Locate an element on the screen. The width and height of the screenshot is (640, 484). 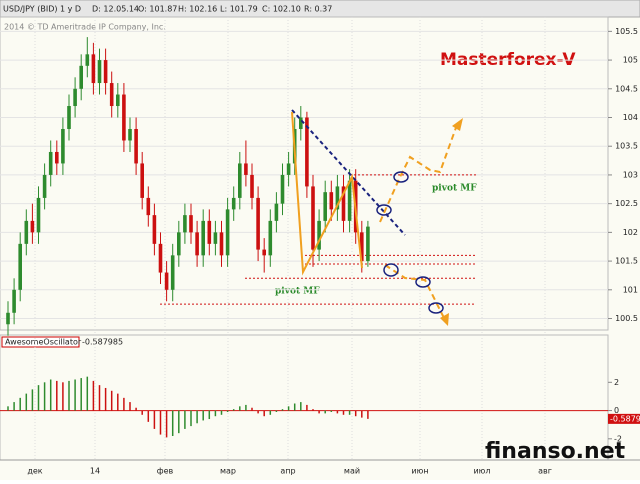
value-label-box is located at coordinates (624, 418).